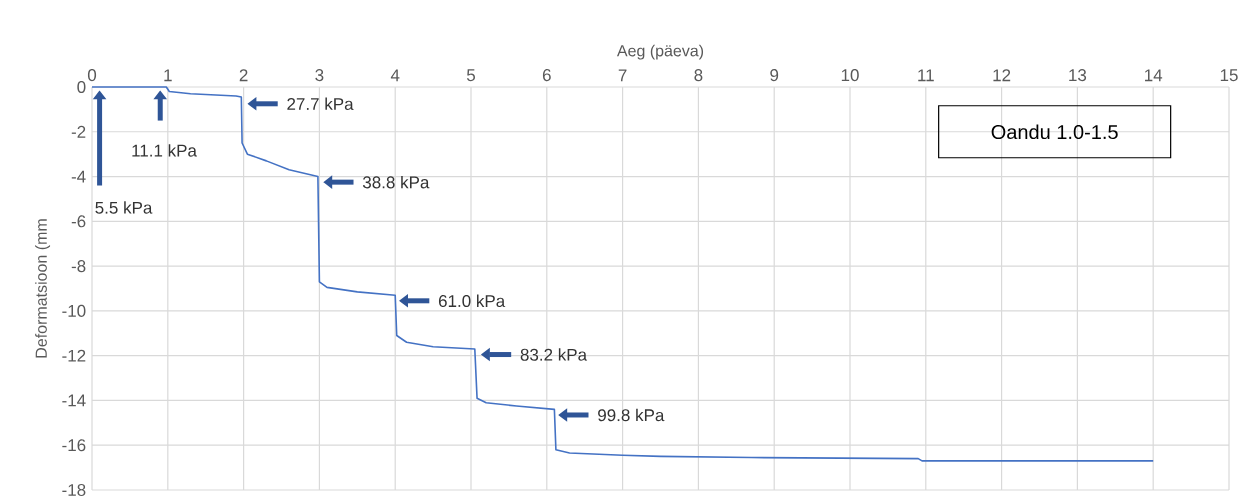  I want to click on y-tick-label: -14, so click(74, 400).